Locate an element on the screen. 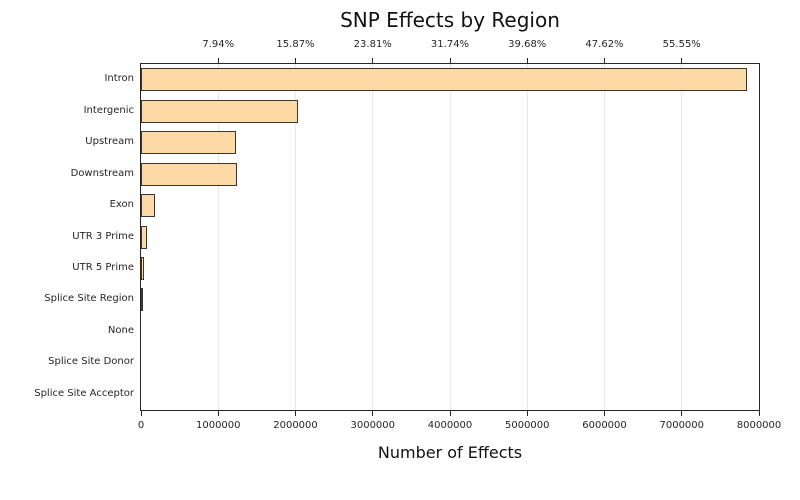  bar-intergenic is located at coordinates (219, 111).